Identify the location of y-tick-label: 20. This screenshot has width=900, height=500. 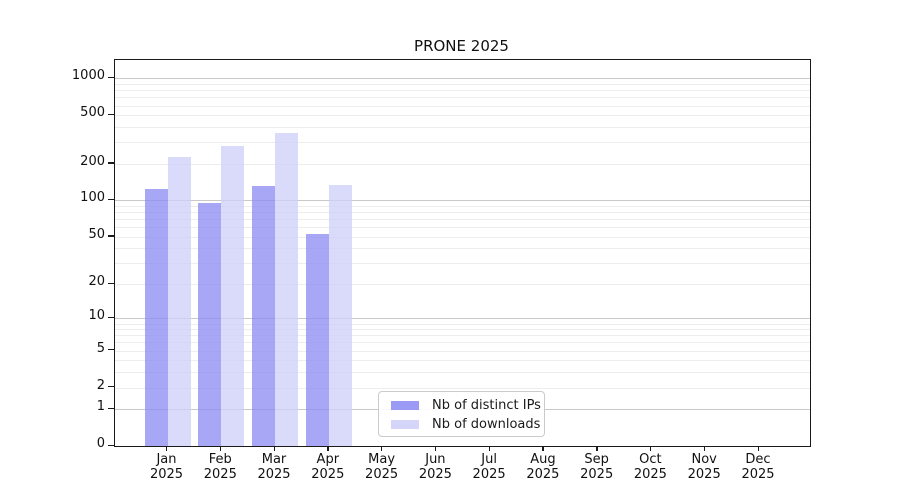
(96, 281).